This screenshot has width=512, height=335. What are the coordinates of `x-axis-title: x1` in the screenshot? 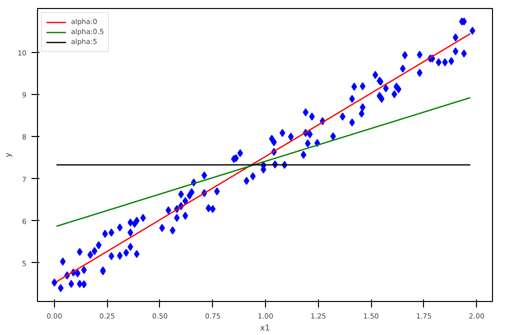 It's located at (265, 328).